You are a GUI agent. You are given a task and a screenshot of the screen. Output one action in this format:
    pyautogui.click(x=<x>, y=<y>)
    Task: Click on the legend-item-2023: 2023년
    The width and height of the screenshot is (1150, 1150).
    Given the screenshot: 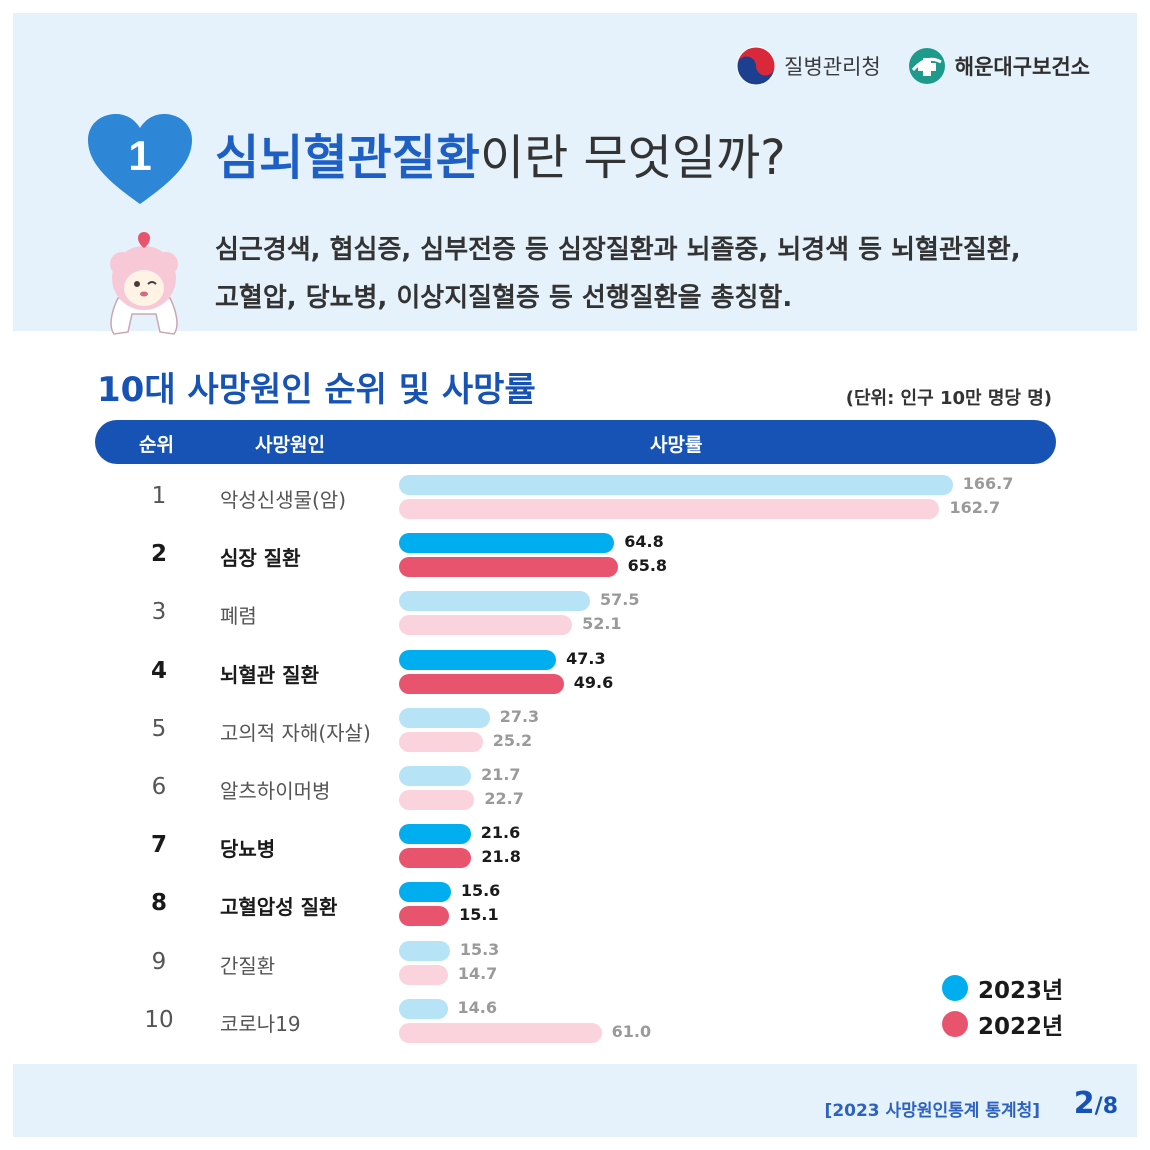 What is the action you would take?
    pyautogui.click(x=1002, y=988)
    